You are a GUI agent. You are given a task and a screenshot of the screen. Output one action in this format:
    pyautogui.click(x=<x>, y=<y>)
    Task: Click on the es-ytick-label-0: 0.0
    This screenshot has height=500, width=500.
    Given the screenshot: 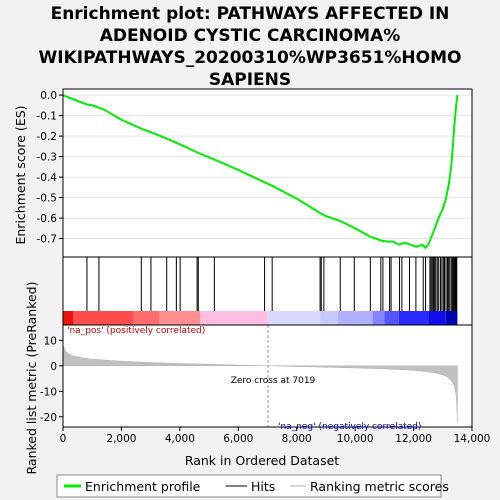 What is the action you would take?
    pyautogui.click(x=48, y=96)
    